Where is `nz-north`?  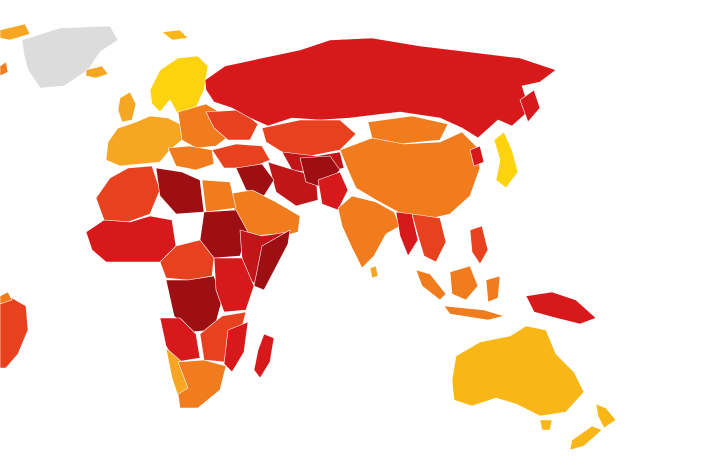 nz-north is located at coordinates (606, 416).